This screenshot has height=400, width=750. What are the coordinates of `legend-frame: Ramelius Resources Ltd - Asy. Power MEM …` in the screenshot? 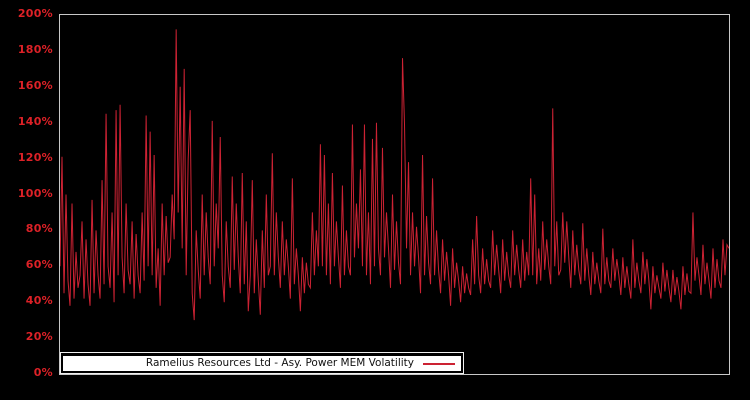 It's located at (262, 363).